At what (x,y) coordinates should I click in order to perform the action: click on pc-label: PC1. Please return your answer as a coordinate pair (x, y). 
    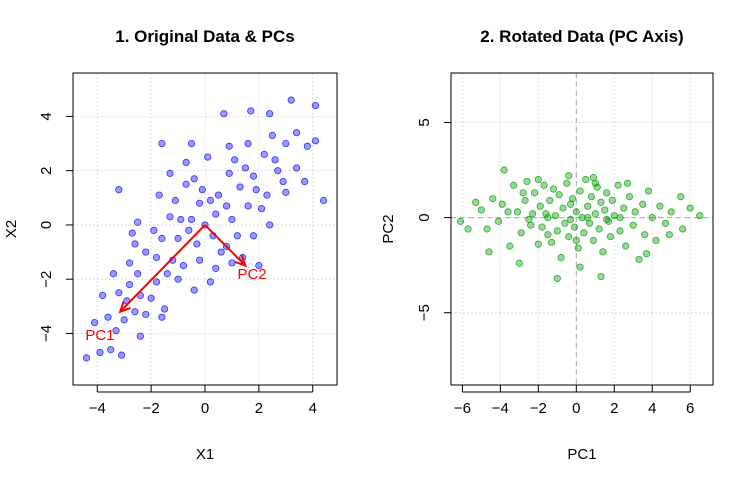
    Looking at the image, I should click on (99, 335).